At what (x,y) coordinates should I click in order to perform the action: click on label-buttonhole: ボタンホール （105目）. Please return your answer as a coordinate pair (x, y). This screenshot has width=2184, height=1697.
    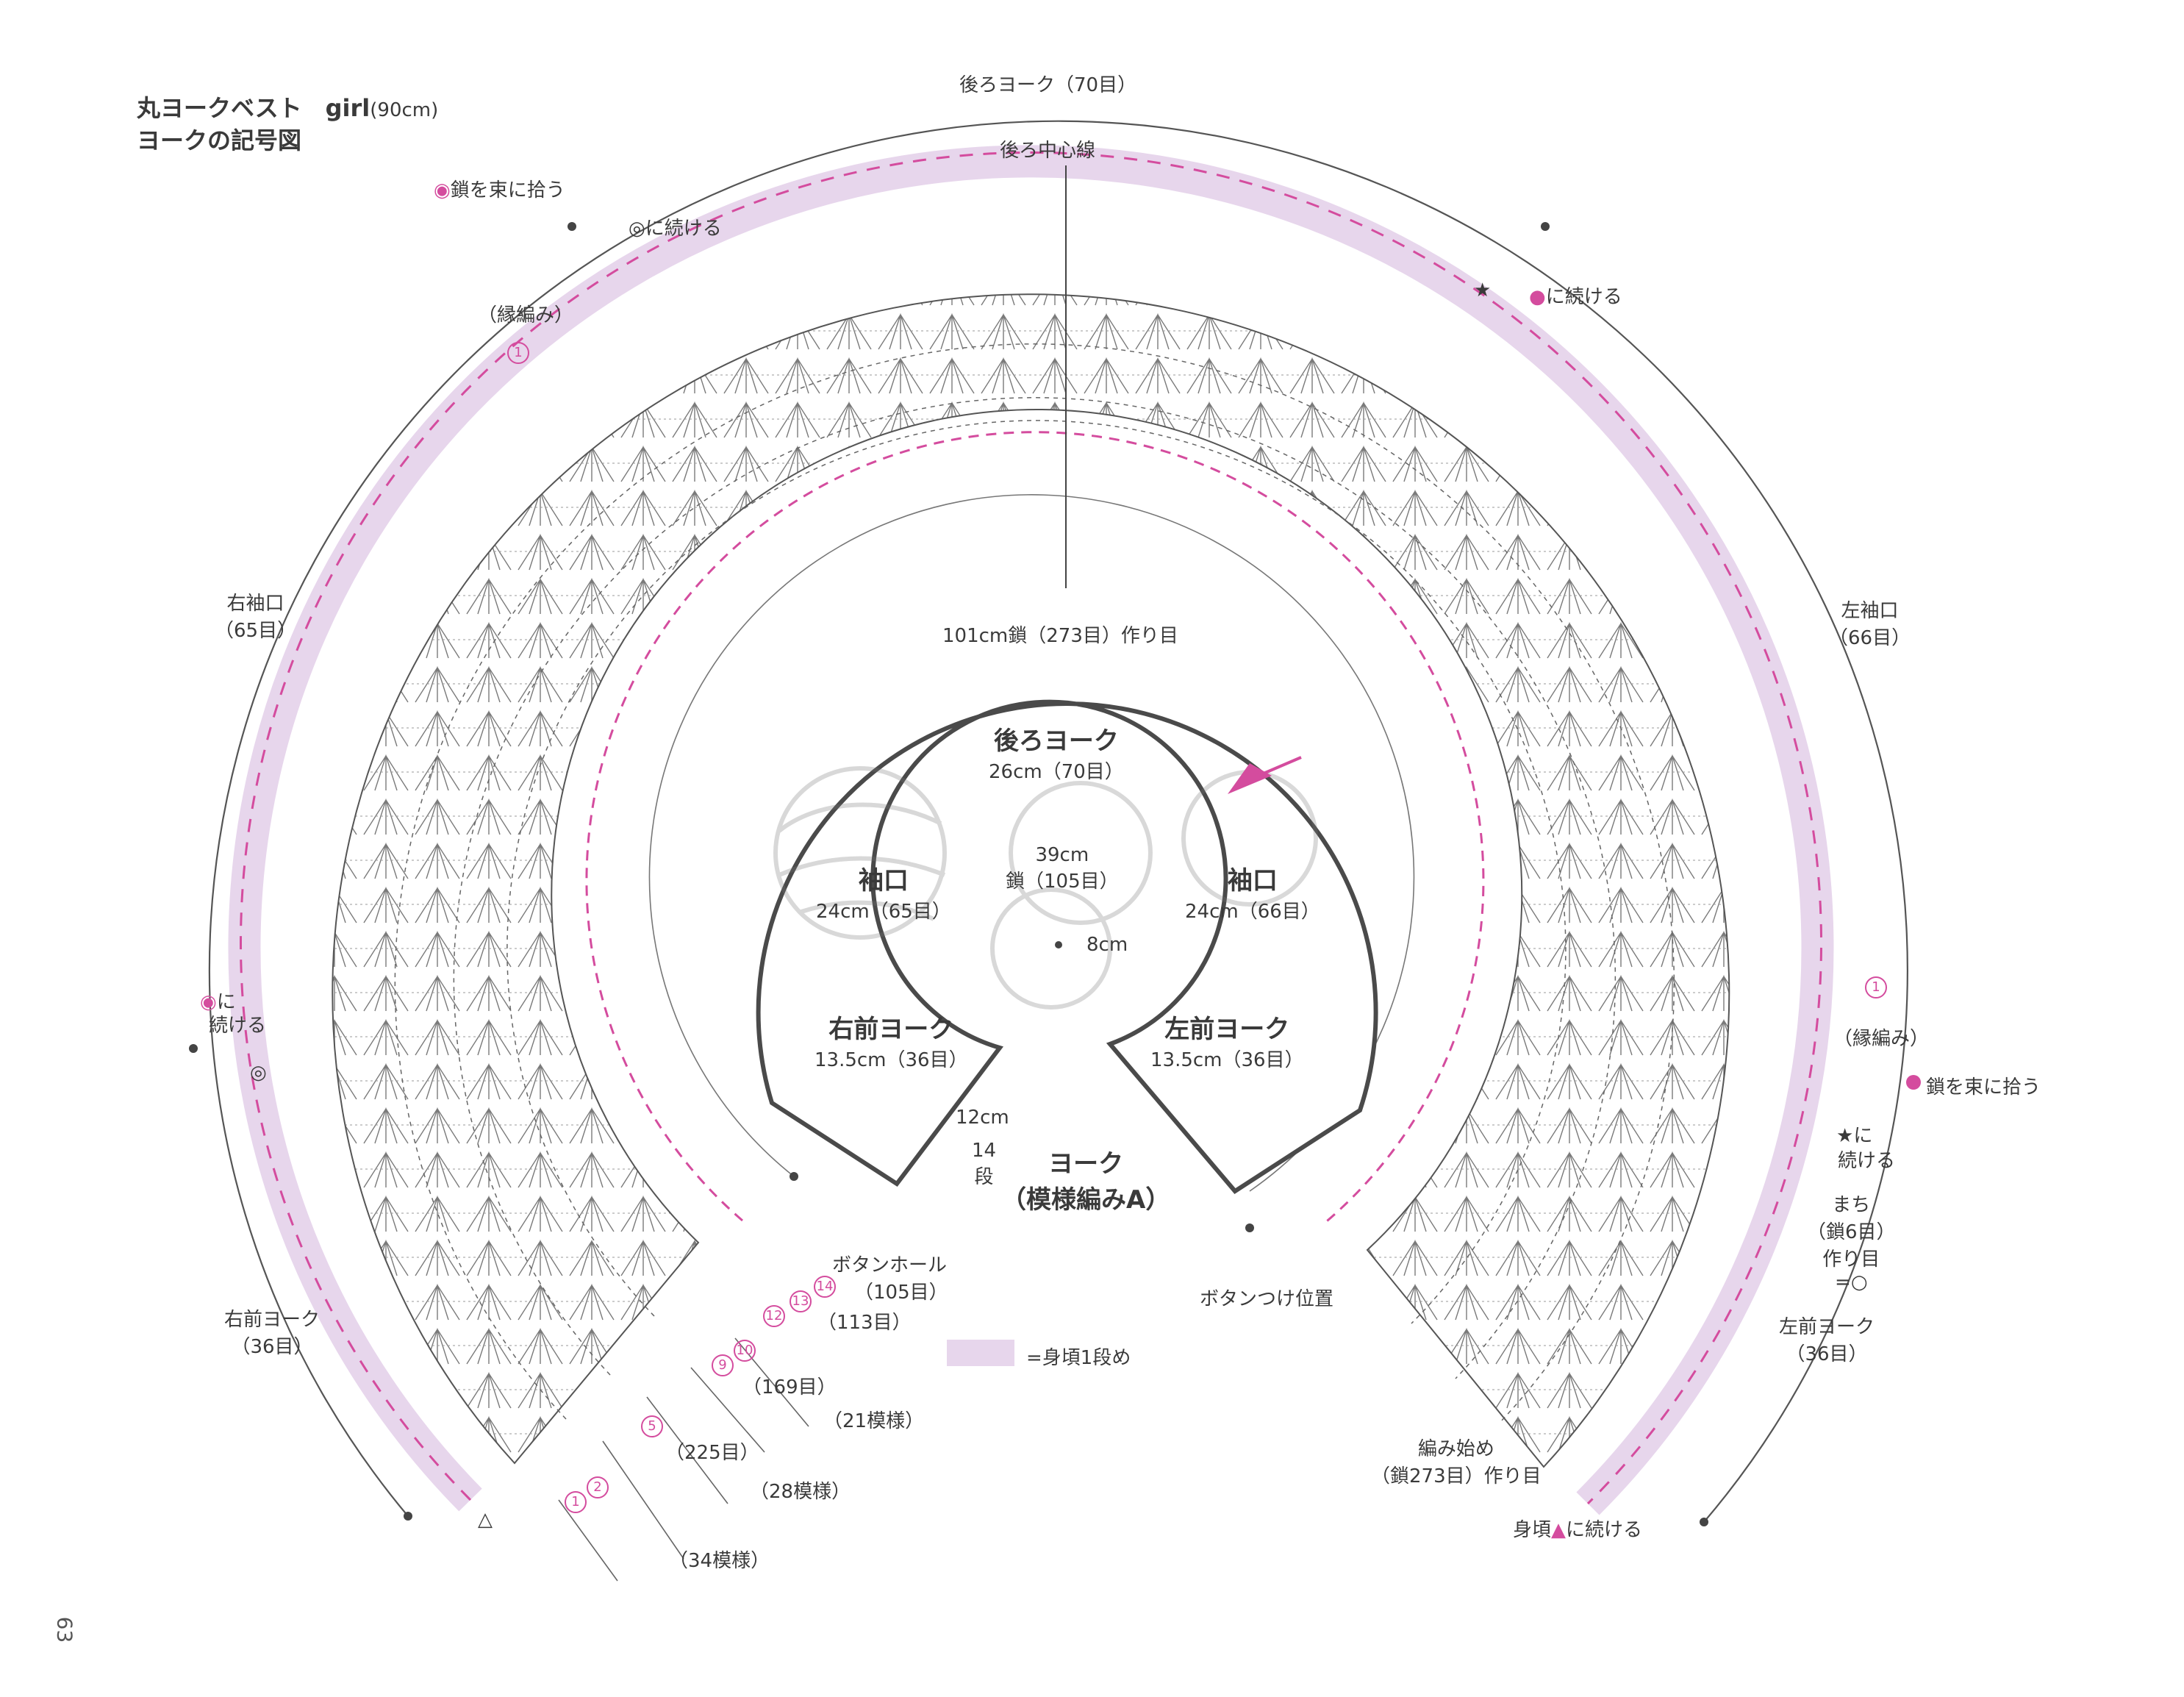
    Looking at the image, I should click on (890, 1279).